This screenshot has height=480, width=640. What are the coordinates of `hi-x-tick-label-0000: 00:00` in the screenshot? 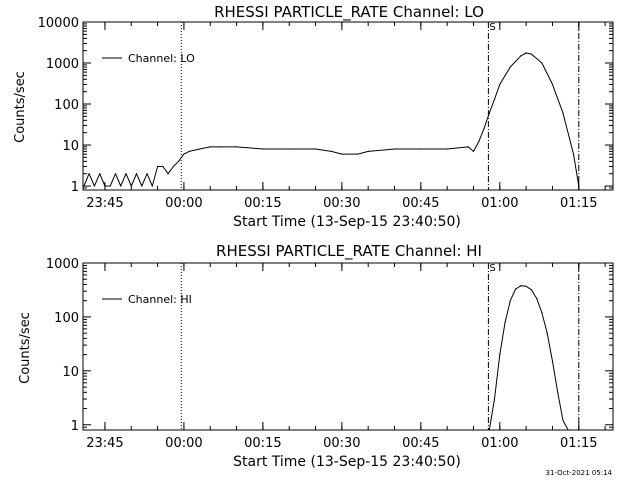 It's located at (183, 443).